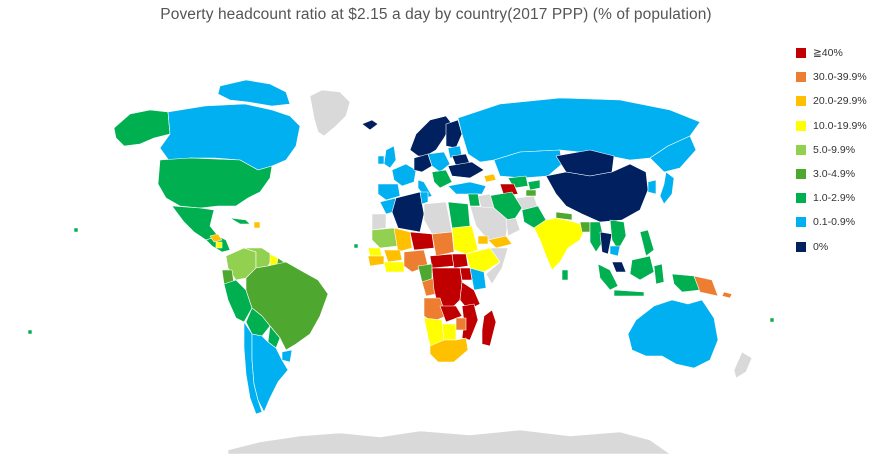 The image size is (872, 454). What do you see at coordinates (652, 187) in the screenshot?
I see `region-korea` at bounding box center [652, 187].